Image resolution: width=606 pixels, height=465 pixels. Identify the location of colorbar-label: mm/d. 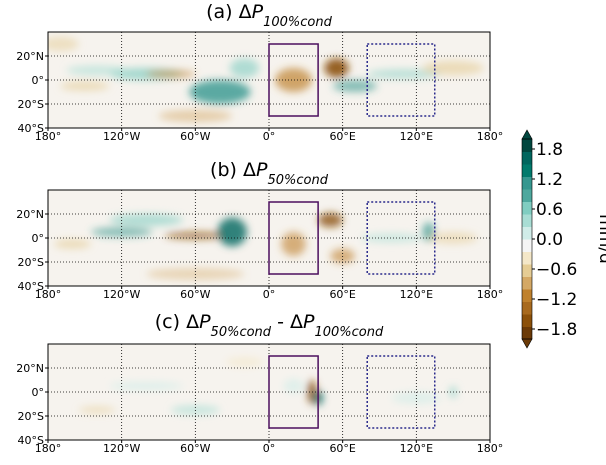
(600, 239).